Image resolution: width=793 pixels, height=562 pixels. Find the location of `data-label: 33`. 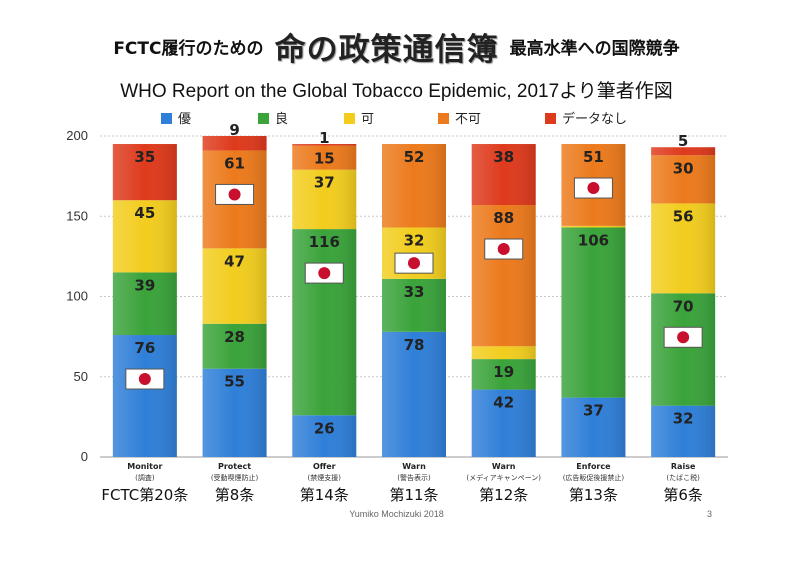

data-label: 33 is located at coordinates (414, 292).